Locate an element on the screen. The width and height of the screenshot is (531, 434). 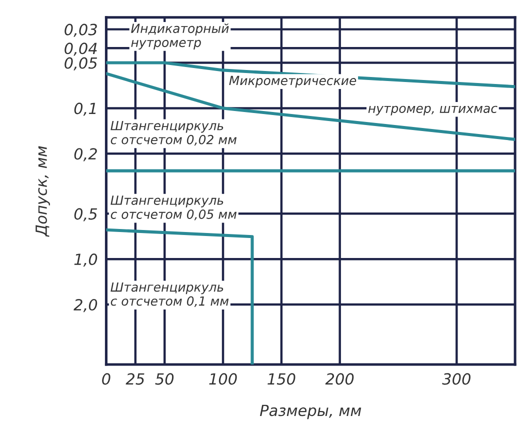
annotation: Индикаторный нутрометр is located at coordinates (180, 36).